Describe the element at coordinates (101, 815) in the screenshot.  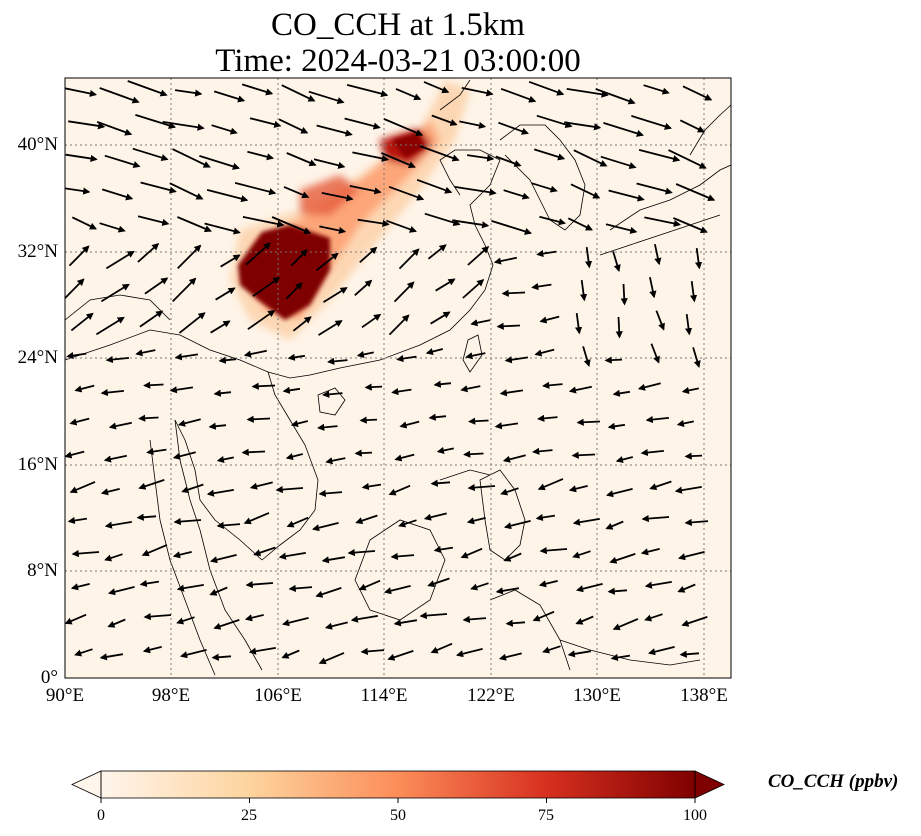
I see `colorbar-tick-label: 0` at that location.